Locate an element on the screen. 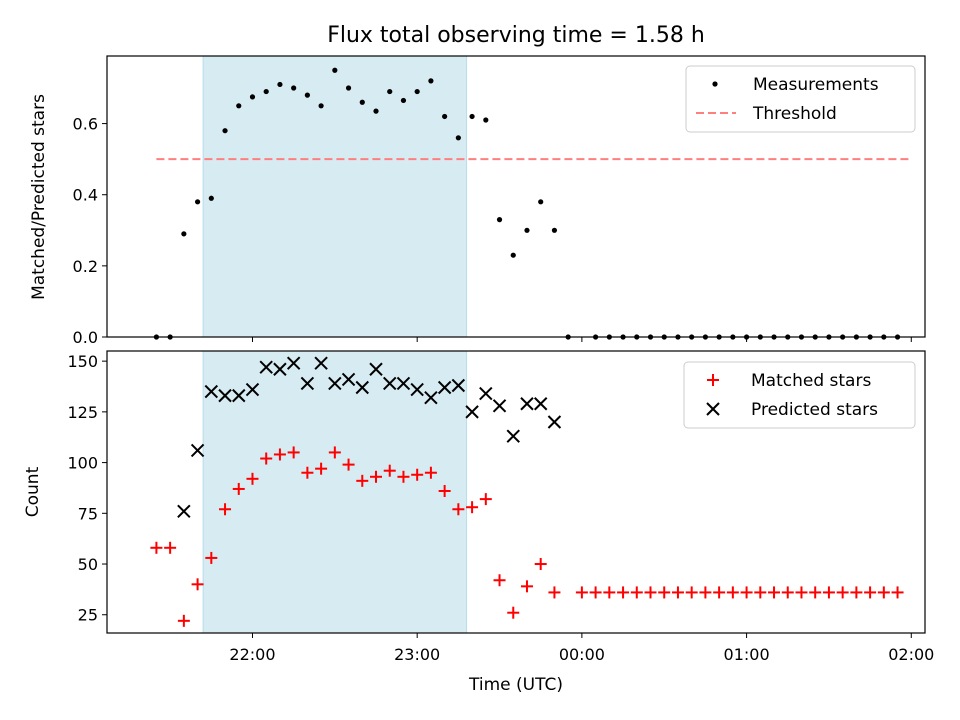  x-axis-label: Time (UTC) is located at coordinates (515, 685).